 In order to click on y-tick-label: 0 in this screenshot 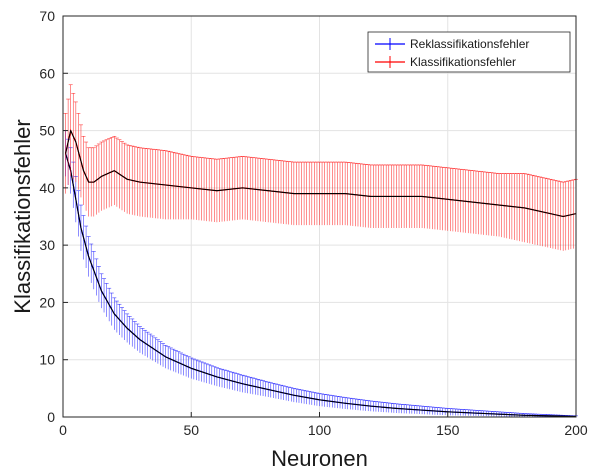, I will do `click(51, 417)`.